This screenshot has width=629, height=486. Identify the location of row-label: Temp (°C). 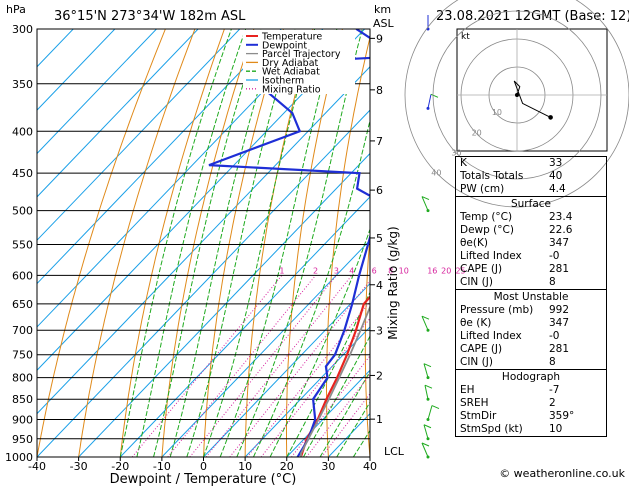
(486, 217).